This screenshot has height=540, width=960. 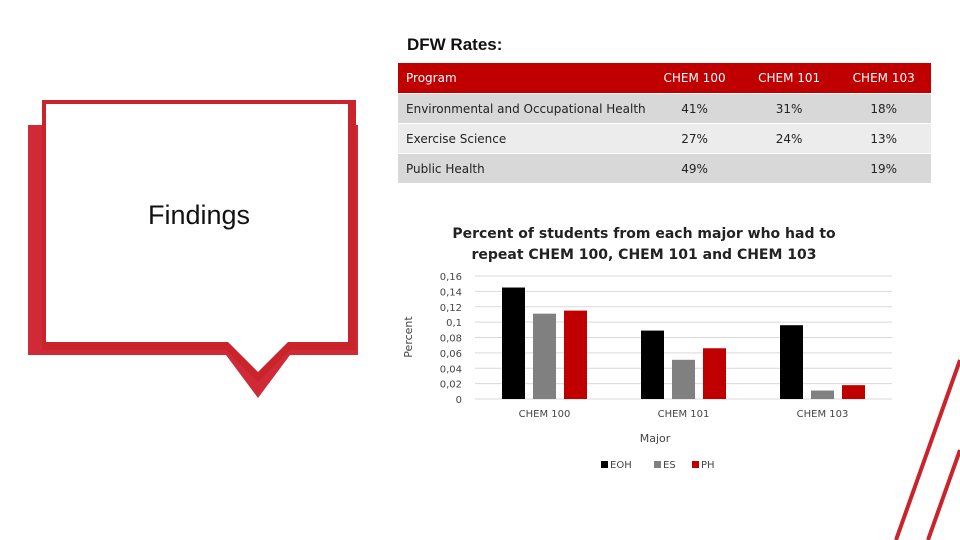 I want to click on y-tick-label: 0,04, so click(x=451, y=369).